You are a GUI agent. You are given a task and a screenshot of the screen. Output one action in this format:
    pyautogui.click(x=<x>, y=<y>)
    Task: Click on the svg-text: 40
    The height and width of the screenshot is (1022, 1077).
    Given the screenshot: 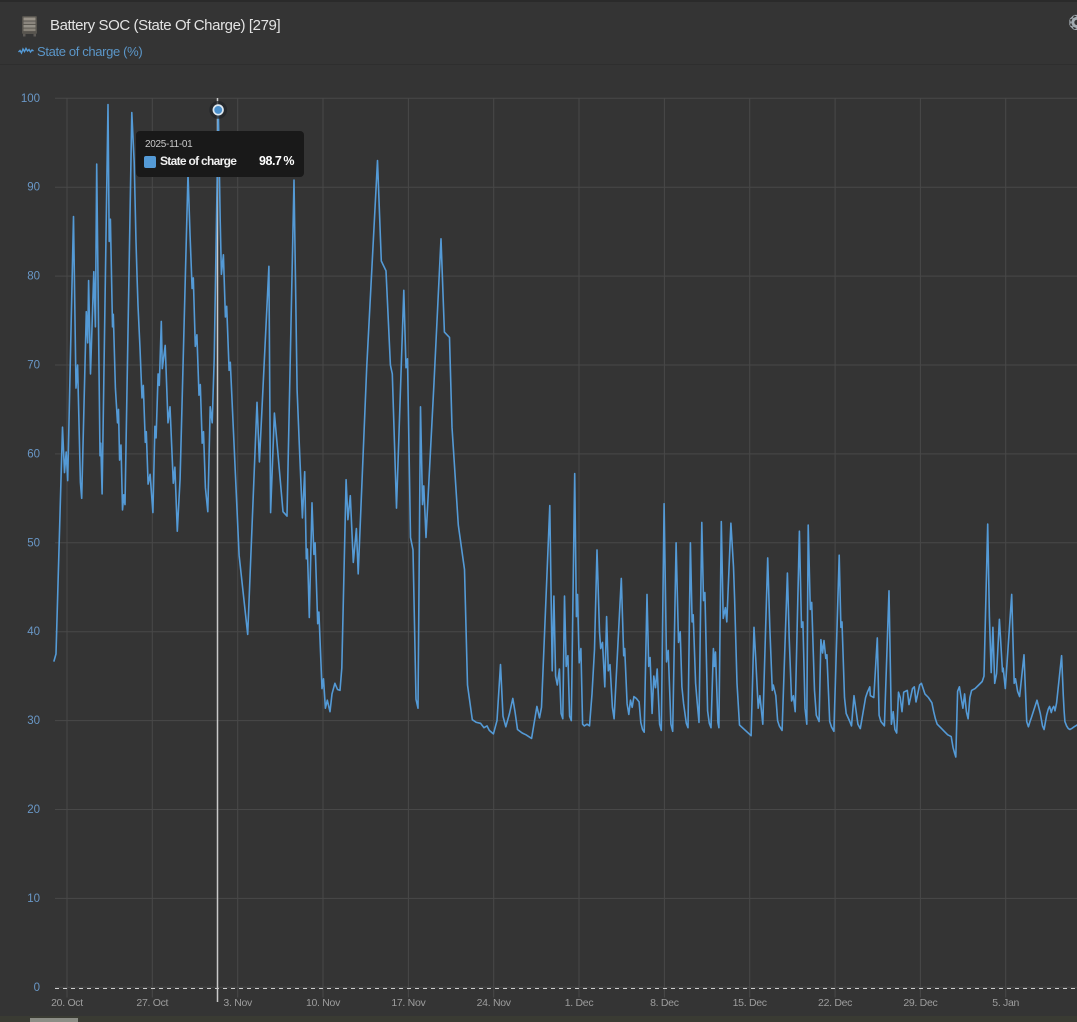 What is the action you would take?
    pyautogui.click(x=33, y=632)
    